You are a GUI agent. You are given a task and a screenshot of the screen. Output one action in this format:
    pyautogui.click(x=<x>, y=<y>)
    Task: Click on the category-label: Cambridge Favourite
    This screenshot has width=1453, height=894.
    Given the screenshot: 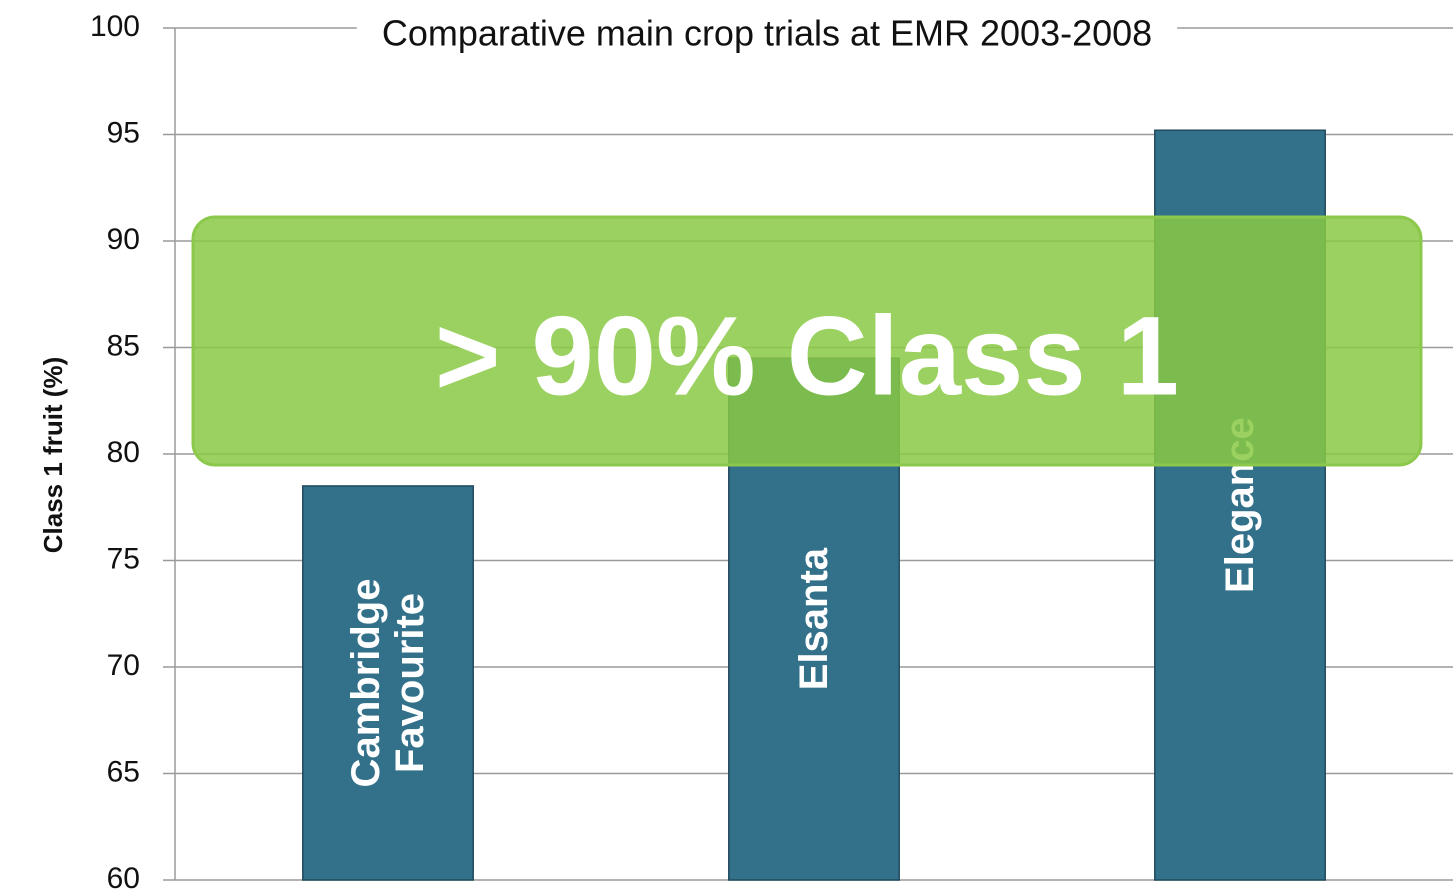 What is the action you would take?
    pyautogui.click(x=387, y=683)
    